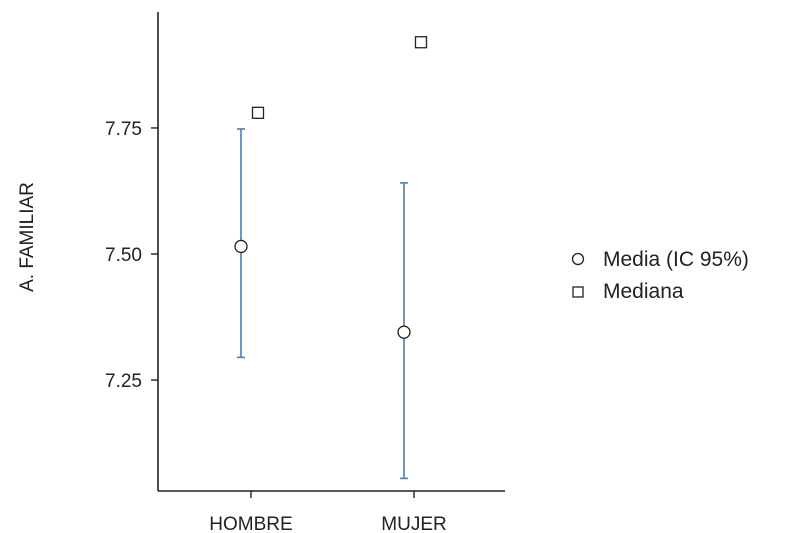 The width and height of the screenshot is (790, 533). I want to click on legend-mean-label: Media (IC 95%), so click(676, 259).